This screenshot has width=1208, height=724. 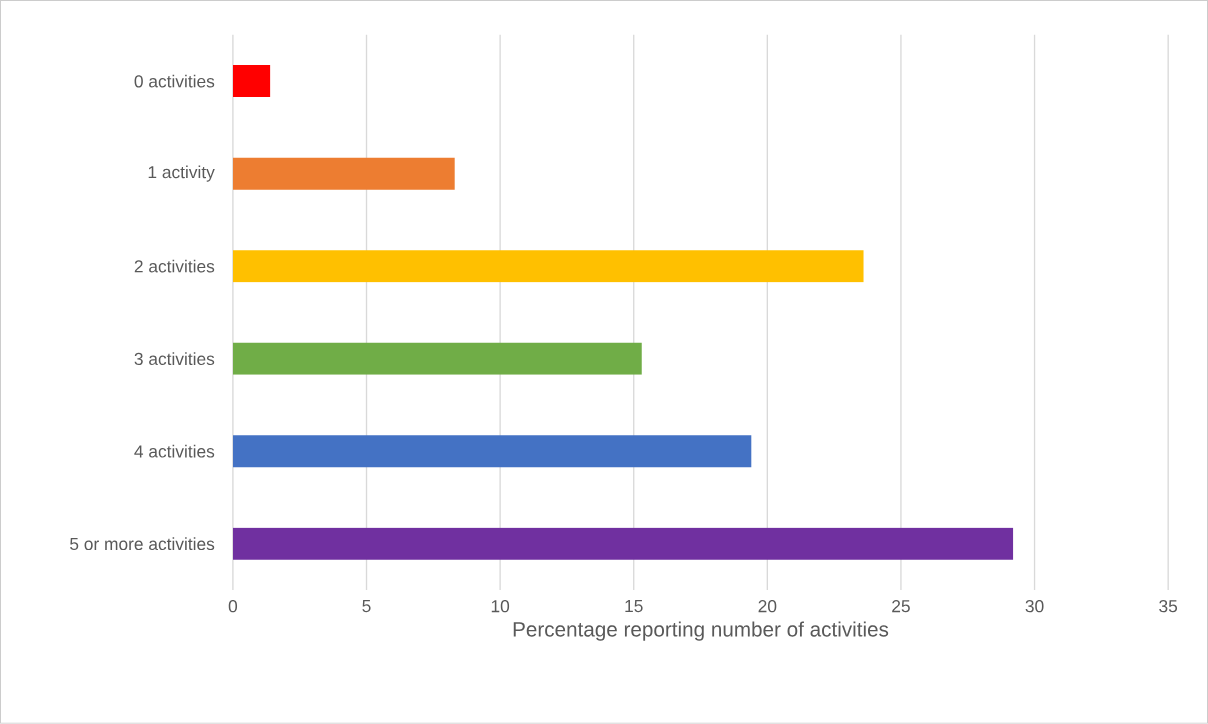 What do you see at coordinates (174, 359) in the screenshot?
I see `y-tick-label: 3 activities` at bounding box center [174, 359].